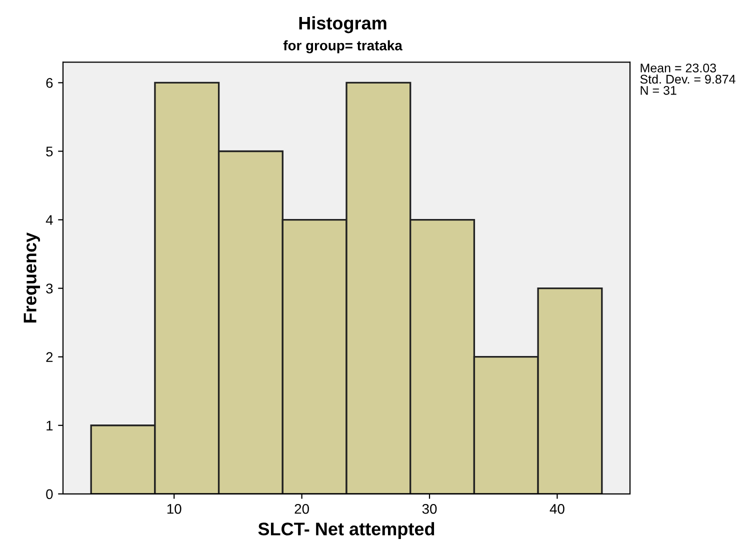 The width and height of the screenshot is (750, 550). What do you see at coordinates (429, 509) in the screenshot?
I see `x-tick-label: 30` at bounding box center [429, 509].